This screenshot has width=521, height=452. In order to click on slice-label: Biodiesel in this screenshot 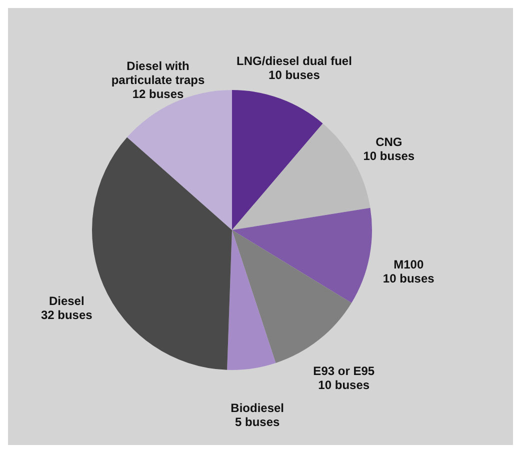, I will do `click(257, 408)`.